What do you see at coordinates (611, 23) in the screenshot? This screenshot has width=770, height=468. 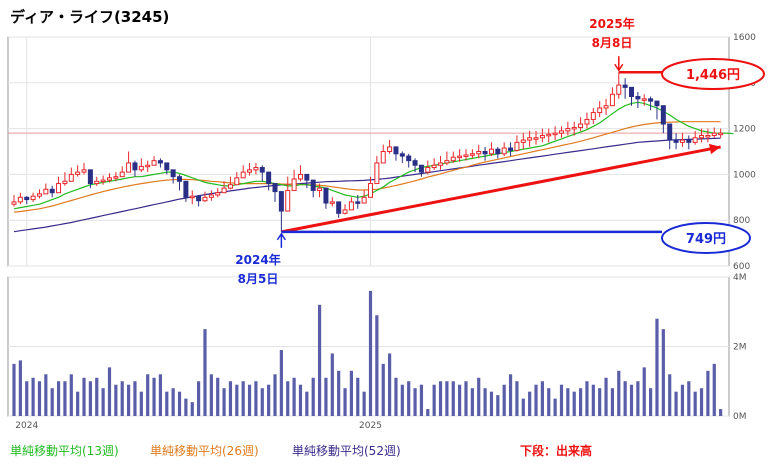 I see `high-date-year: 2025年` at bounding box center [611, 23].